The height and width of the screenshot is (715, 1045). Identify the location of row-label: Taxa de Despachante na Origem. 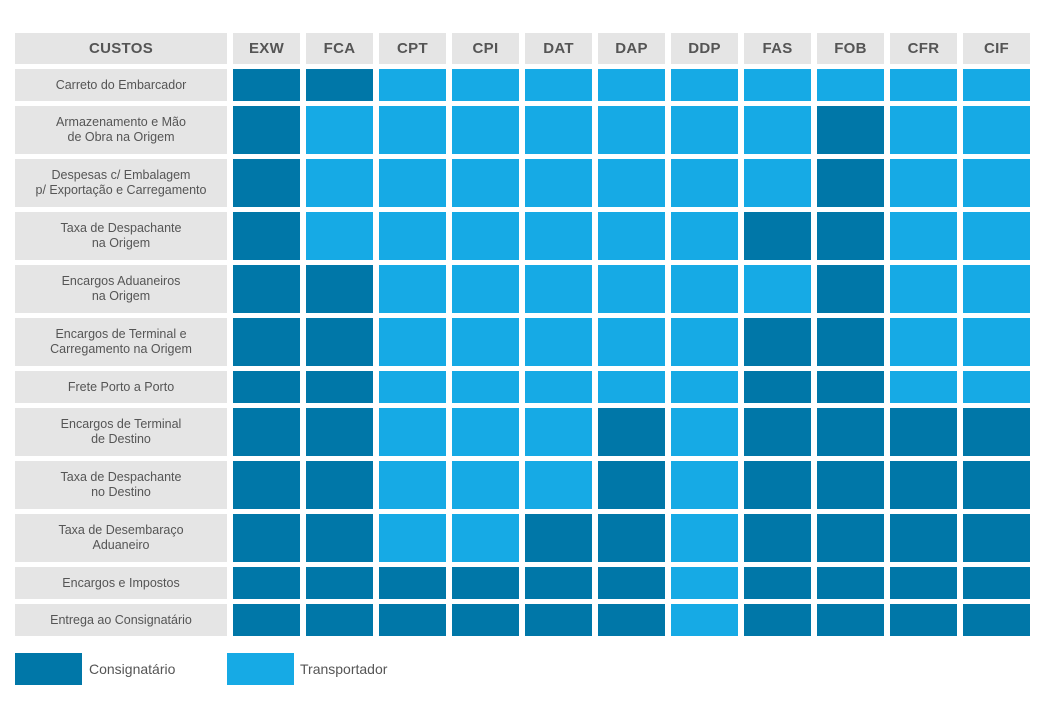
(121, 236).